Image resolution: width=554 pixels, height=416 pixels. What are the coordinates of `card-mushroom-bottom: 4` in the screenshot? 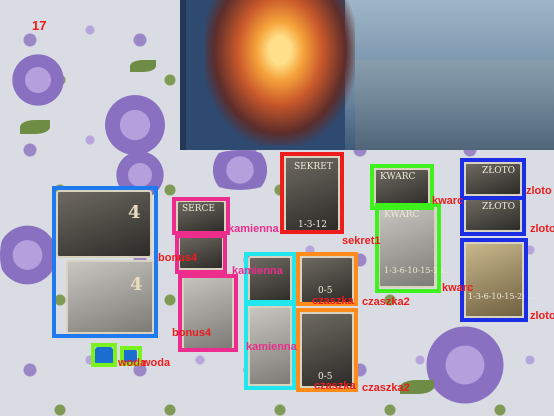 It's located at (110, 297).